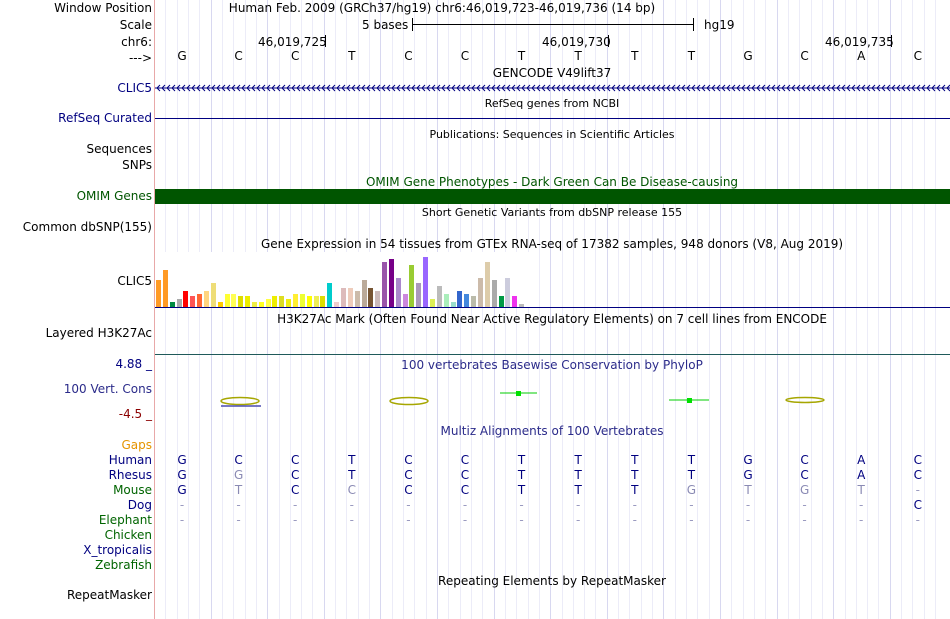 This screenshot has height=619, width=950. What do you see at coordinates (123, 565) in the screenshot?
I see `species-label-zebrafish: Zebrafish` at bounding box center [123, 565].